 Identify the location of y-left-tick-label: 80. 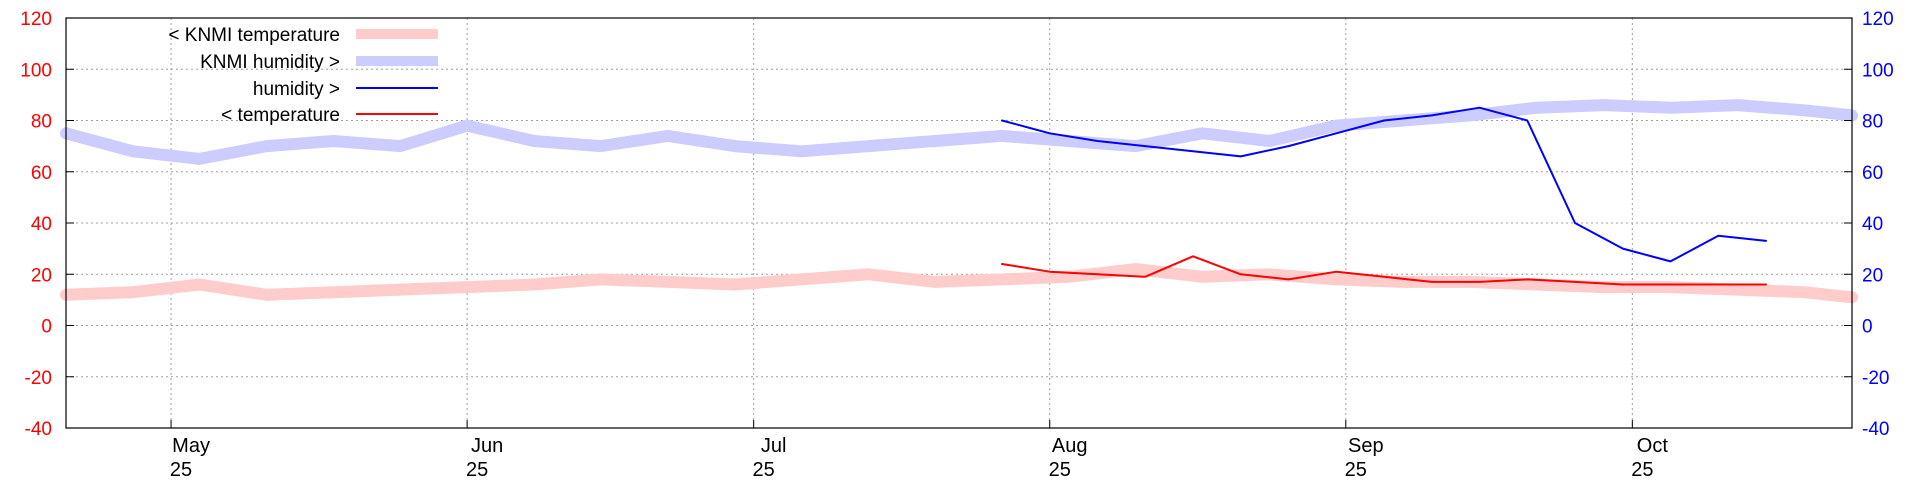
(41, 122).